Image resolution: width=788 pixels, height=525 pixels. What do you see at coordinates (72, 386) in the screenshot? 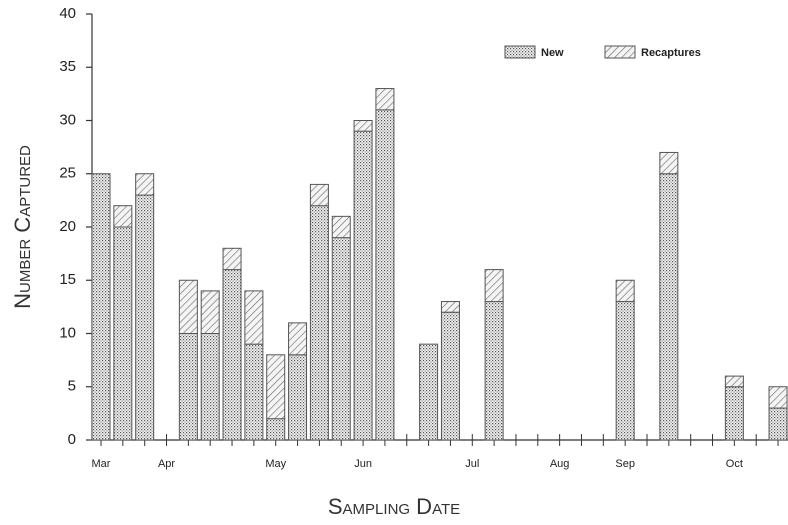
I see `y-tick-label: 5` at bounding box center [72, 386].